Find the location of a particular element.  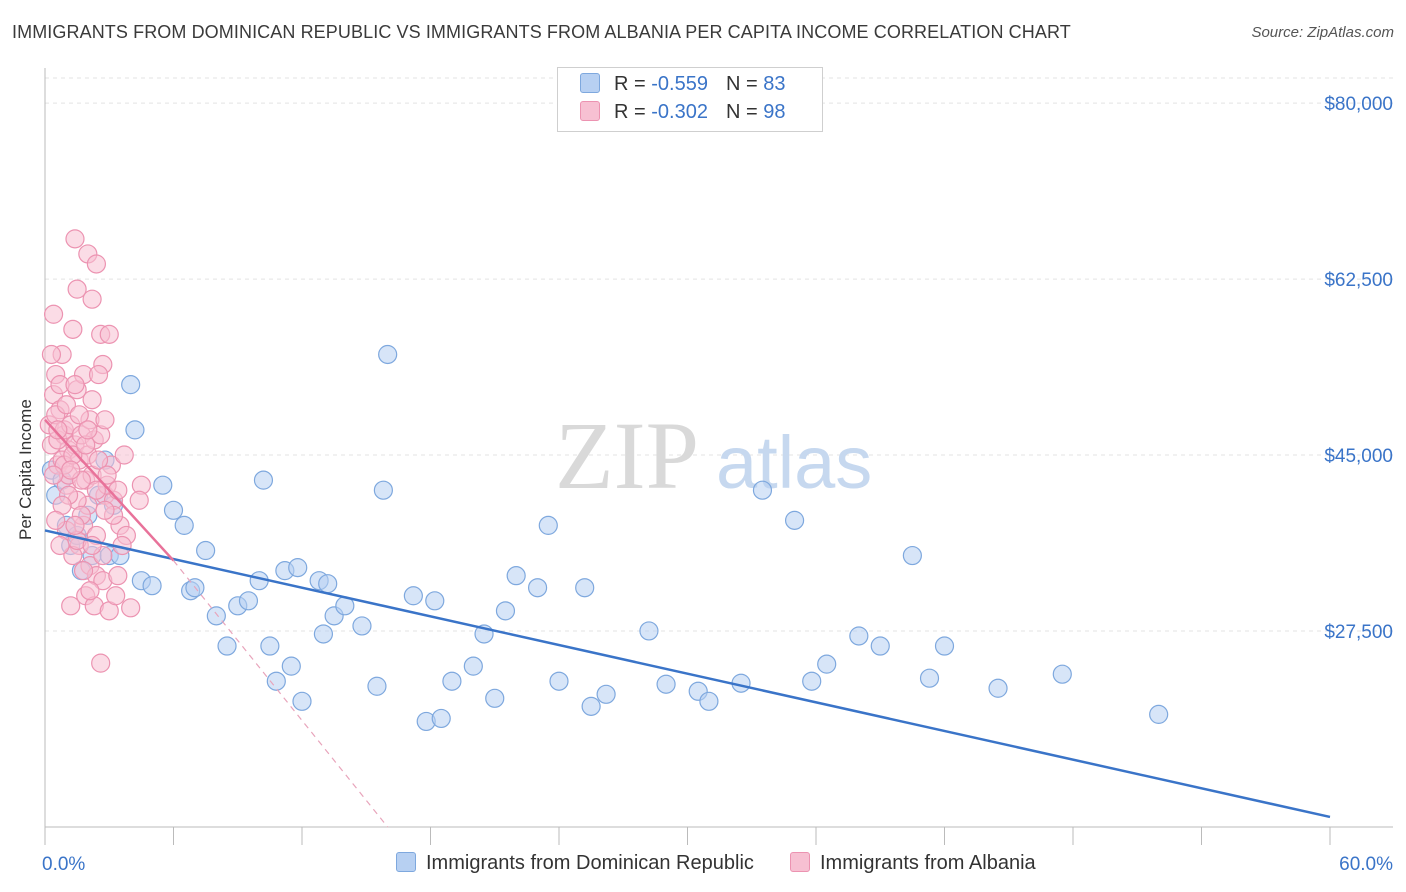

legend-swatch-blue is located at coordinates (590, 83).